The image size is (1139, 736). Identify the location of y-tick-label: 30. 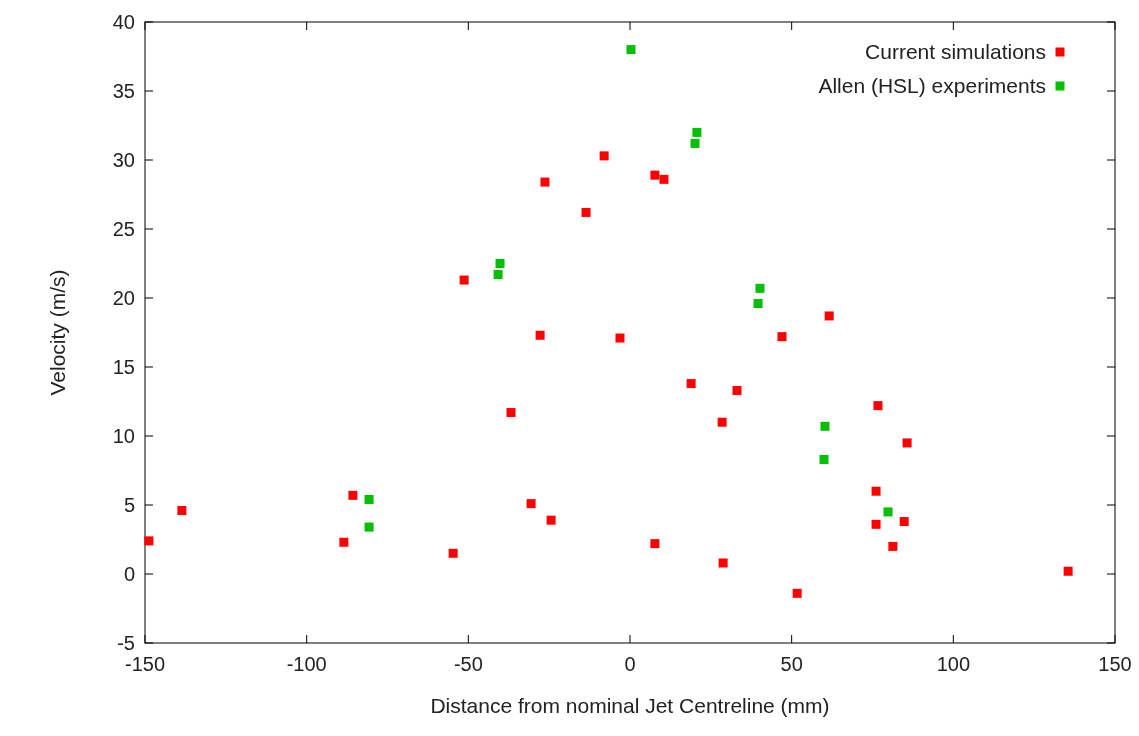
(123, 160).